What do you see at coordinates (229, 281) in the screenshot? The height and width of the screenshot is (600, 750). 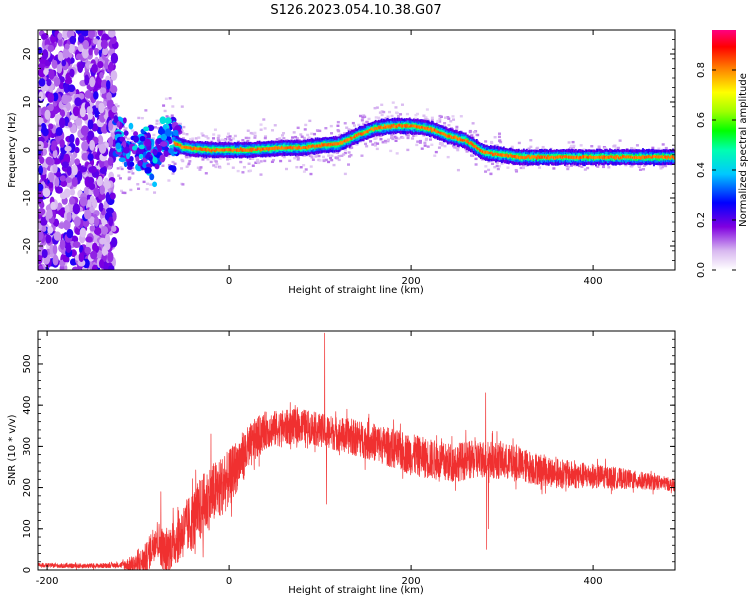 I see `spectrogram-x-tick-label: 0` at bounding box center [229, 281].